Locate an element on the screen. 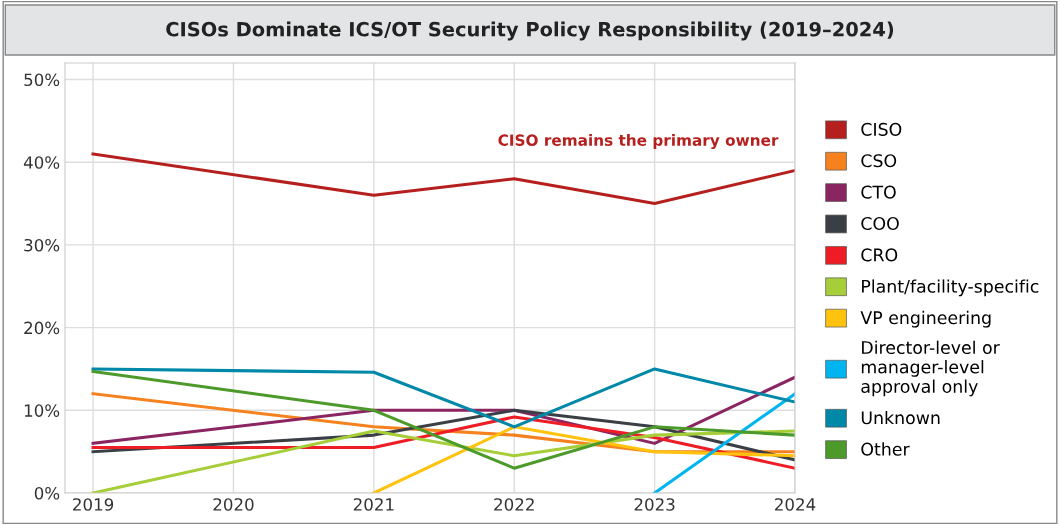  x-tick-label: 2024 is located at coordinates (795, 504).